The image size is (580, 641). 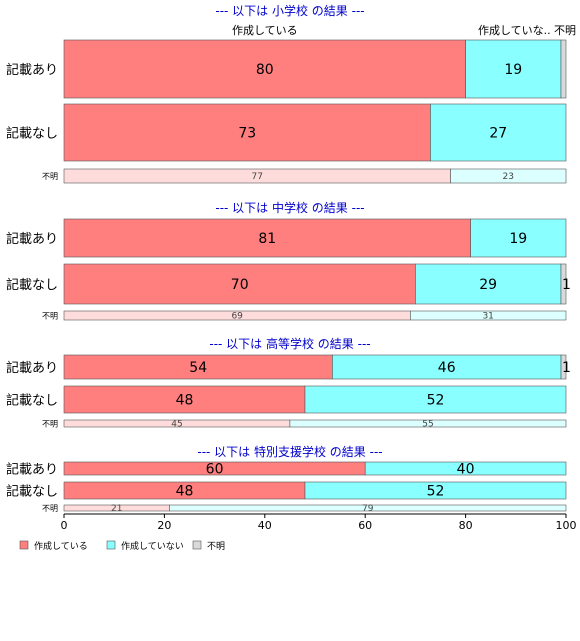 I want to click on panel-title: --- 以下は 中学校 の結果 ---, so click(x=289, y=207).